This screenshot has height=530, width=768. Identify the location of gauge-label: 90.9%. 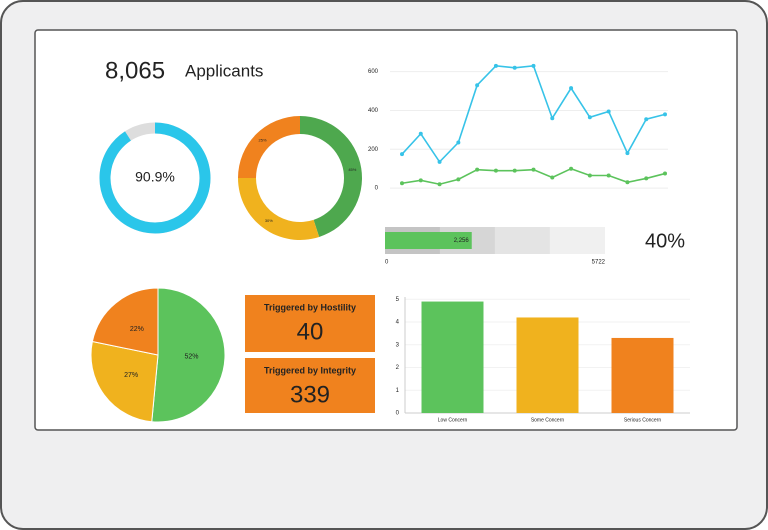
(155, 177).